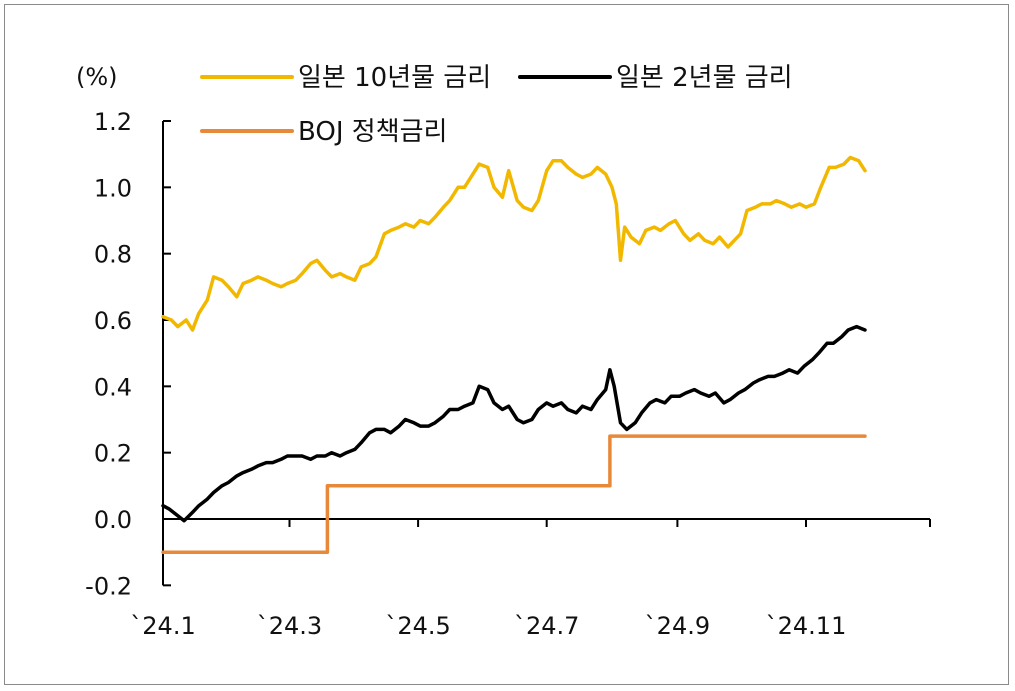 This screenshot has height=691, width=1015. Describe the element at coordinates (128, 354) in the screenshot. I see `y-axis: 1.2 1.0 0.8 0.6 0.4 0.2 0.0 -0.2` at that location.